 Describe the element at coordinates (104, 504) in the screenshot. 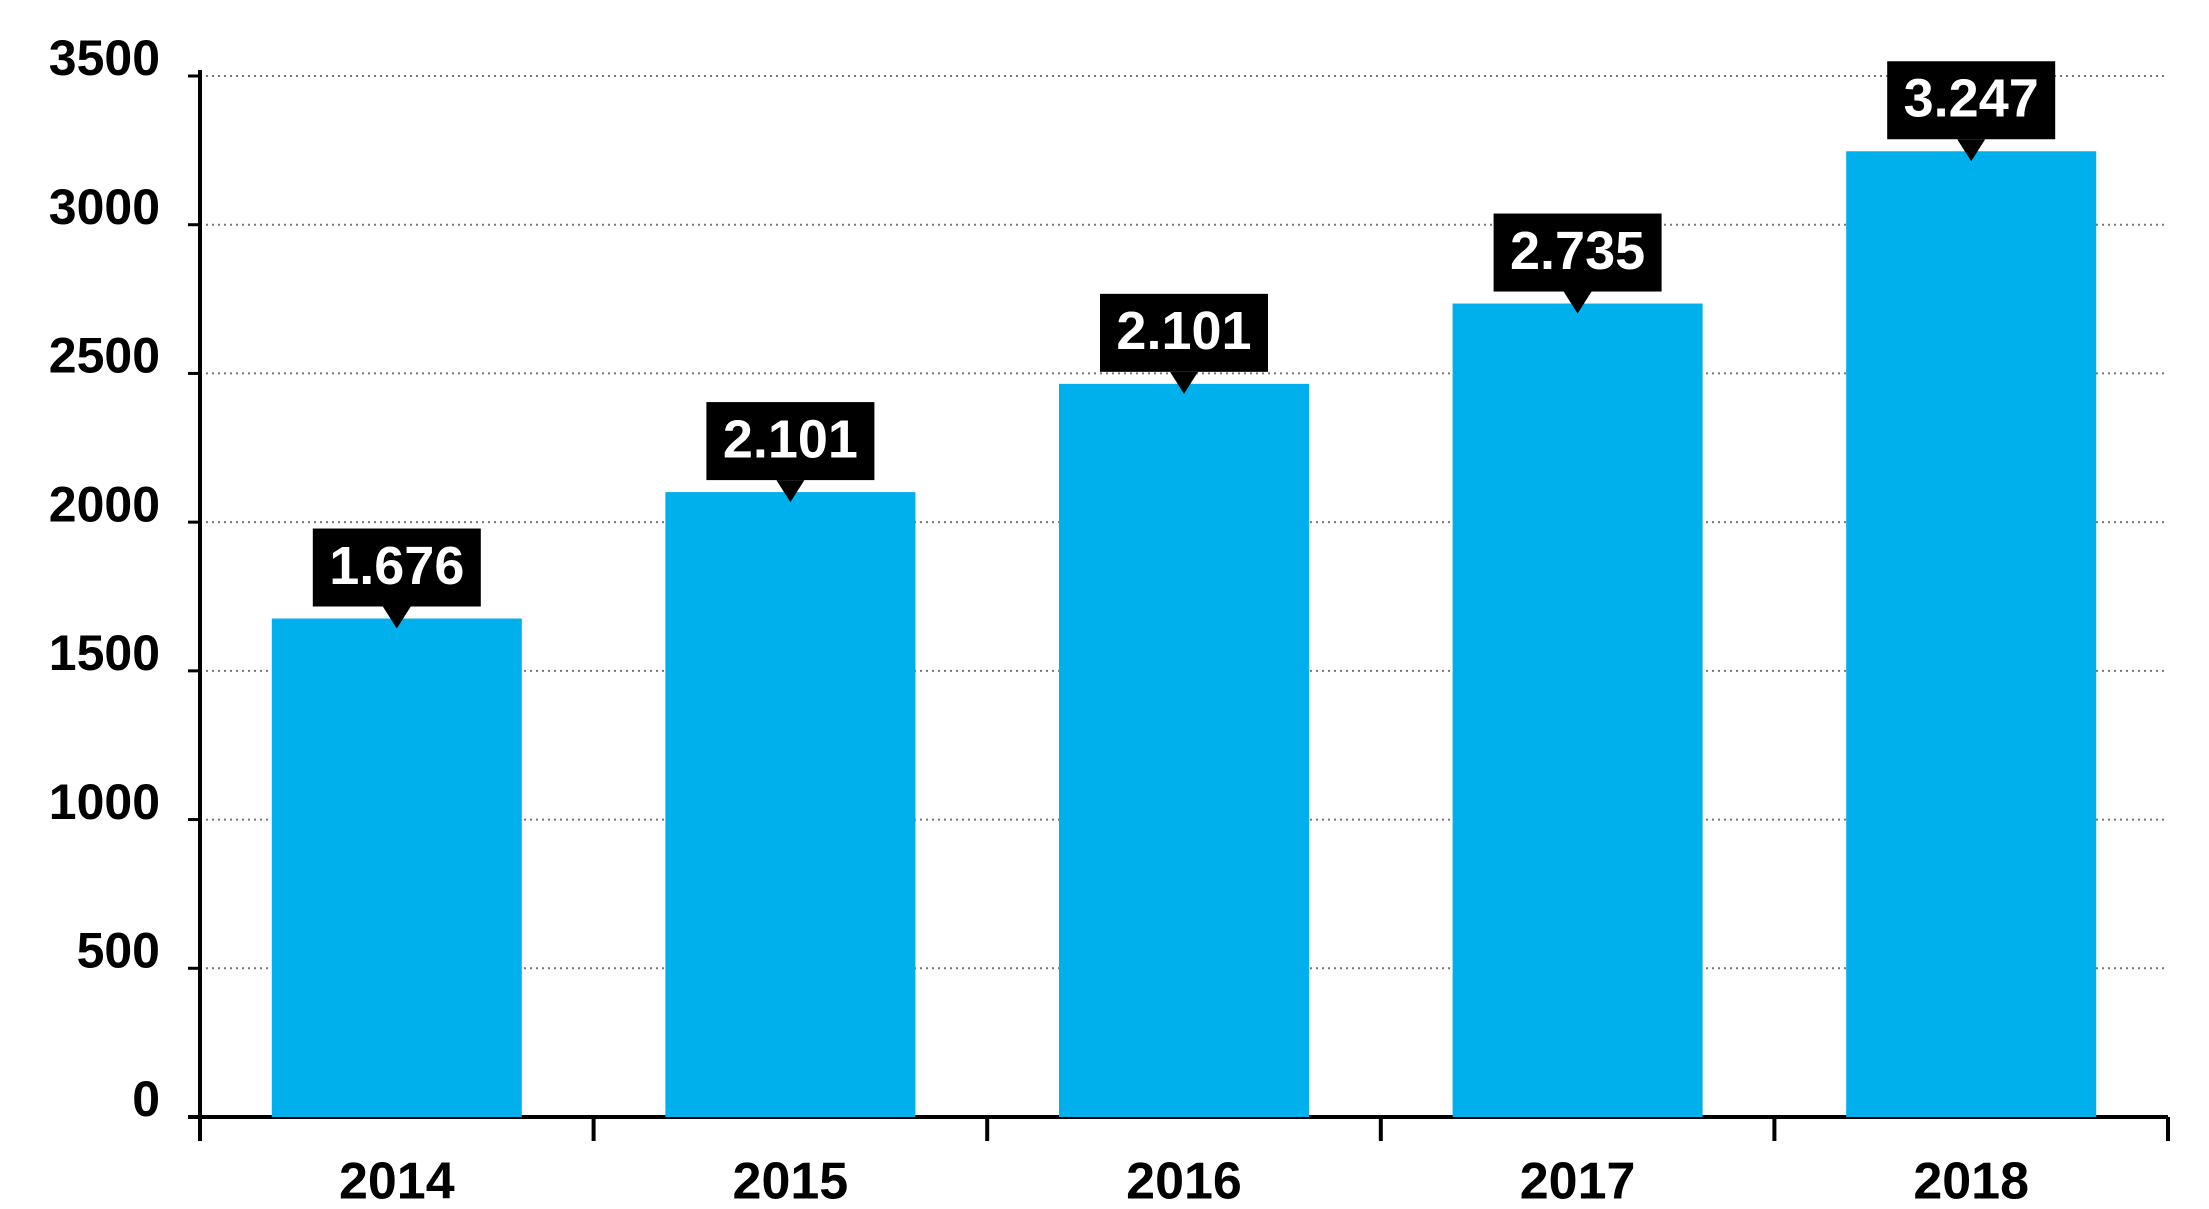

I see `y-tick-label: 2000` at that location.